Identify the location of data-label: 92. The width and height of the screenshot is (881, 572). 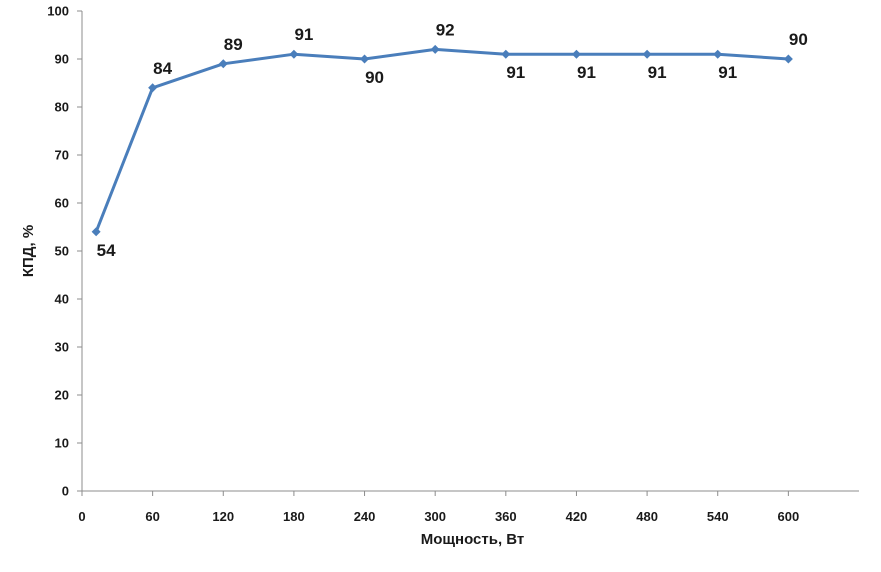
(445, 29).